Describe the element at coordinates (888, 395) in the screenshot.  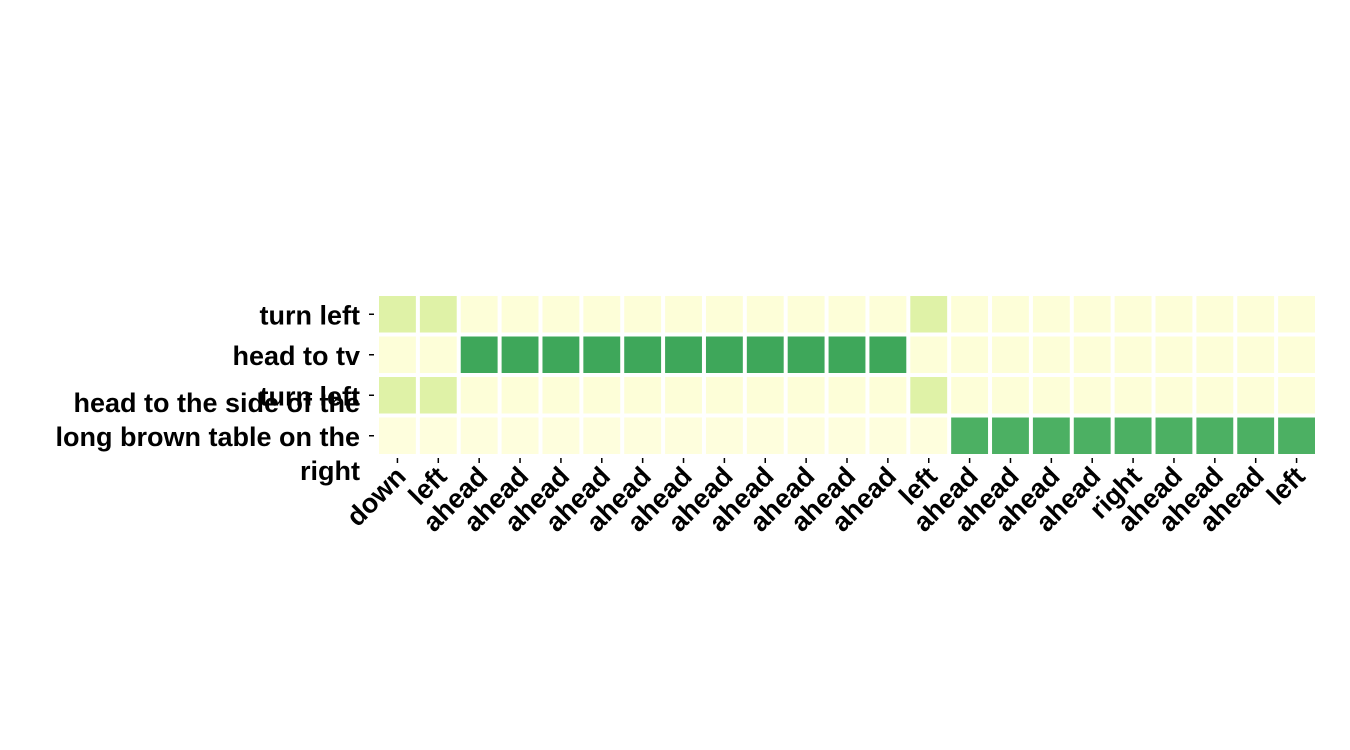
I see `heatmap-cell-r2-c12` at that location.